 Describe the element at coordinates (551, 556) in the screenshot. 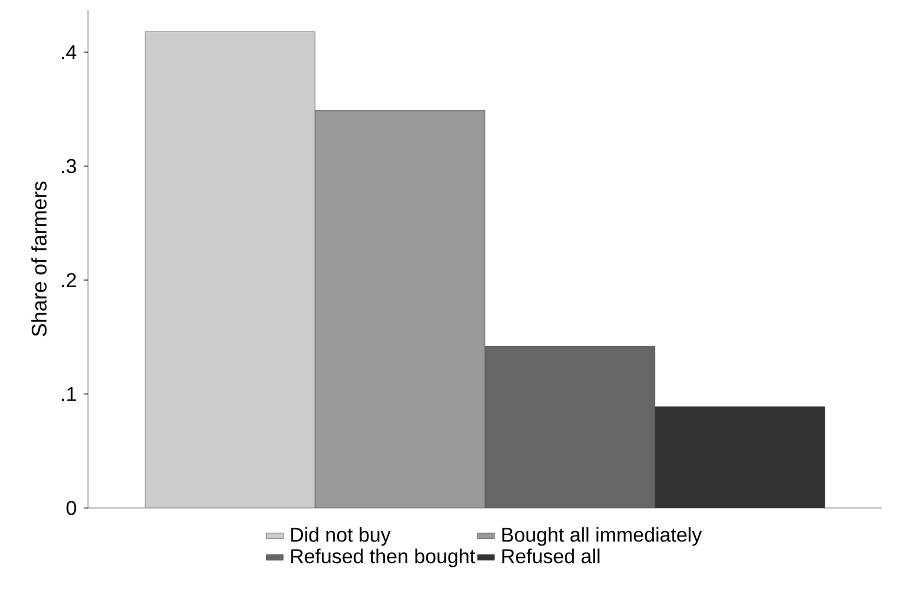

I see `legend-label: Refused all` at that location.